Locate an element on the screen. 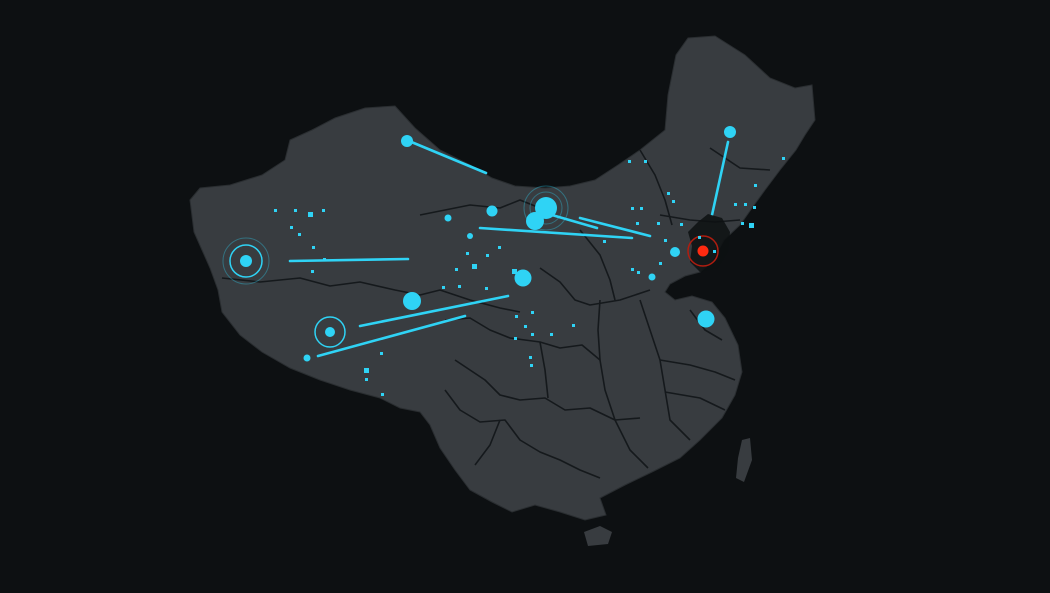 This screenshot has height=593, width=1050. hainan-island is located at coordinates (598, 536).